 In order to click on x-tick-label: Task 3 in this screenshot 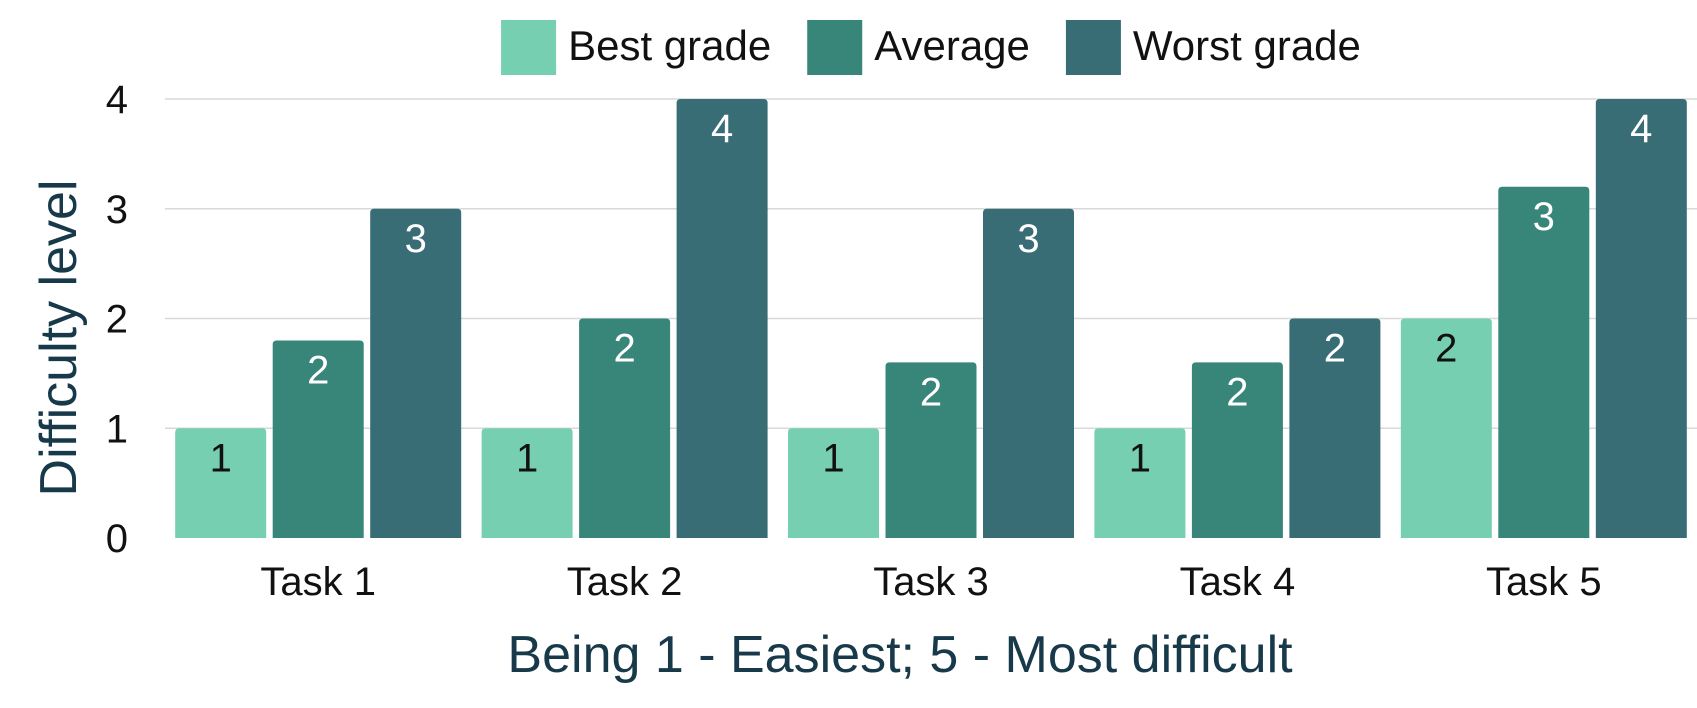, I will do `click(931, 582)`.